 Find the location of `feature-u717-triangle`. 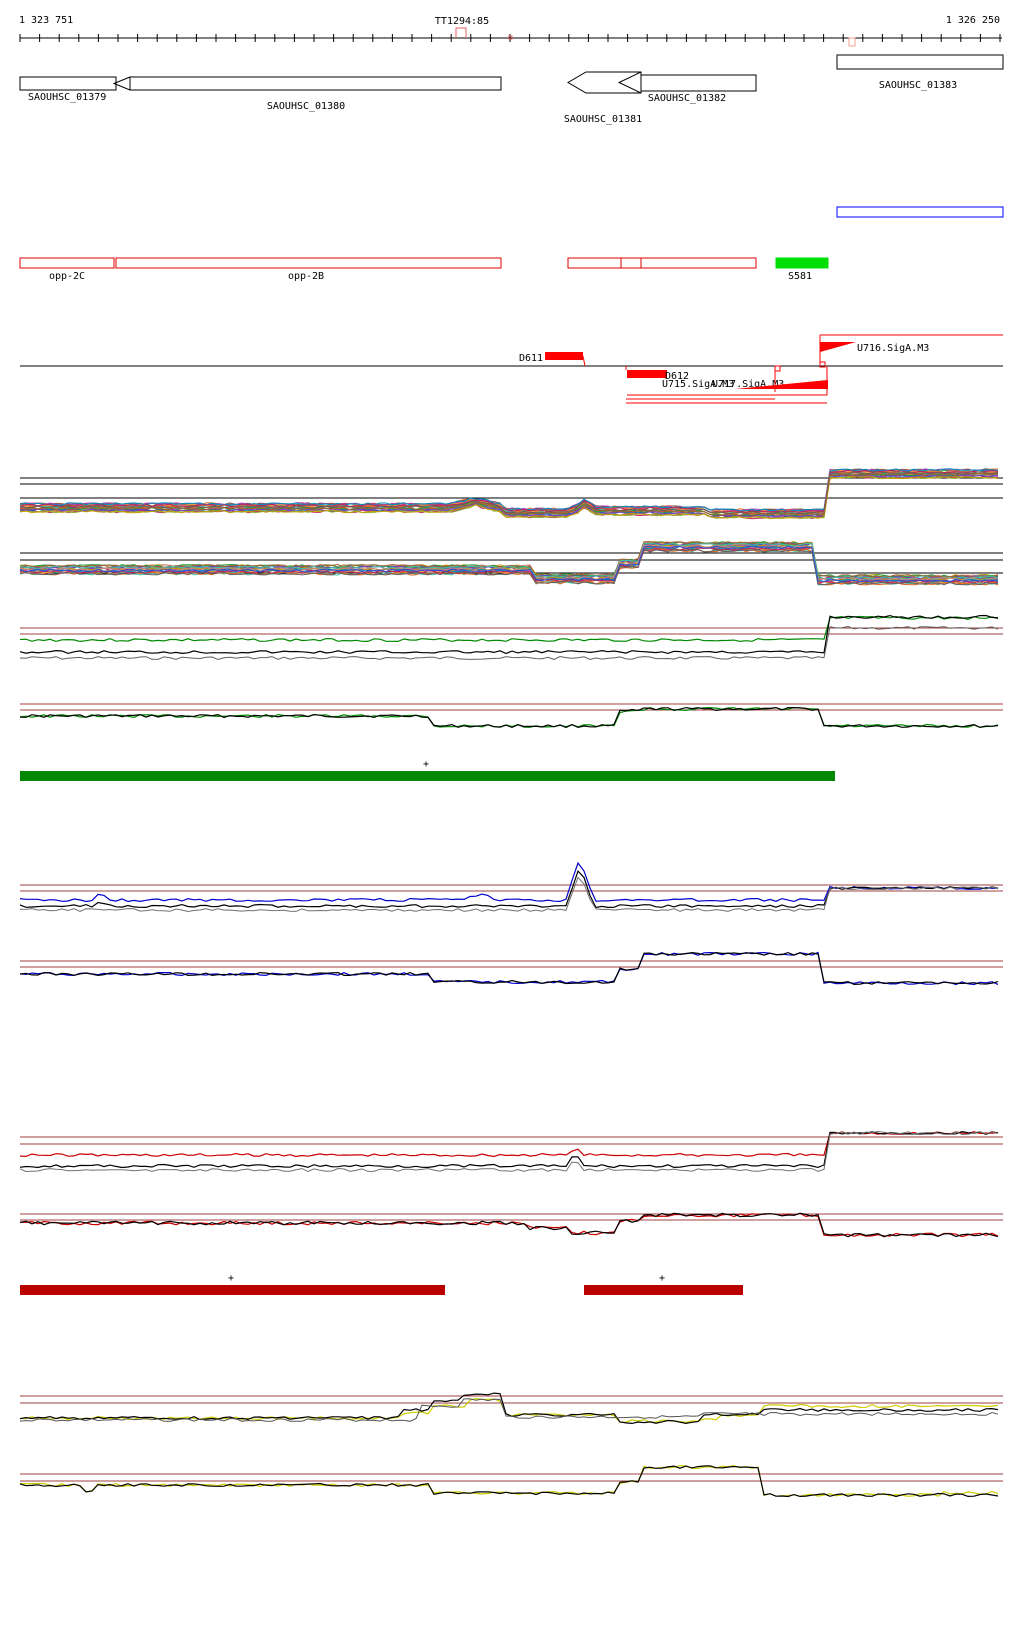

feature-u717-triangle is located at coordinates (781, 384).